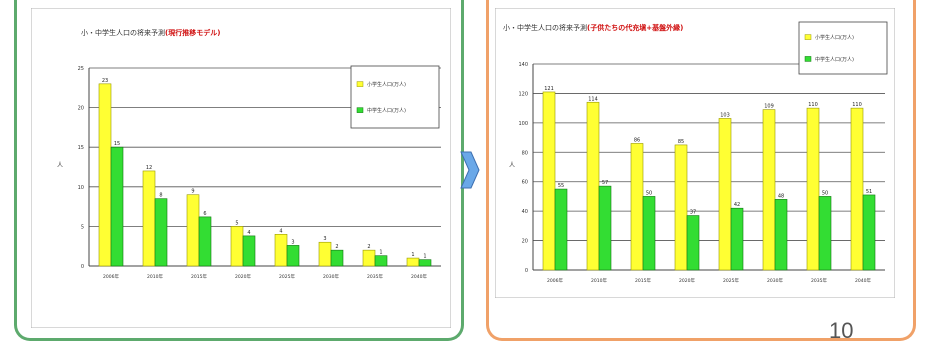 The width and height of the screenshot is (927, 347). I want to click on data-label: 109, so click(769, 107).